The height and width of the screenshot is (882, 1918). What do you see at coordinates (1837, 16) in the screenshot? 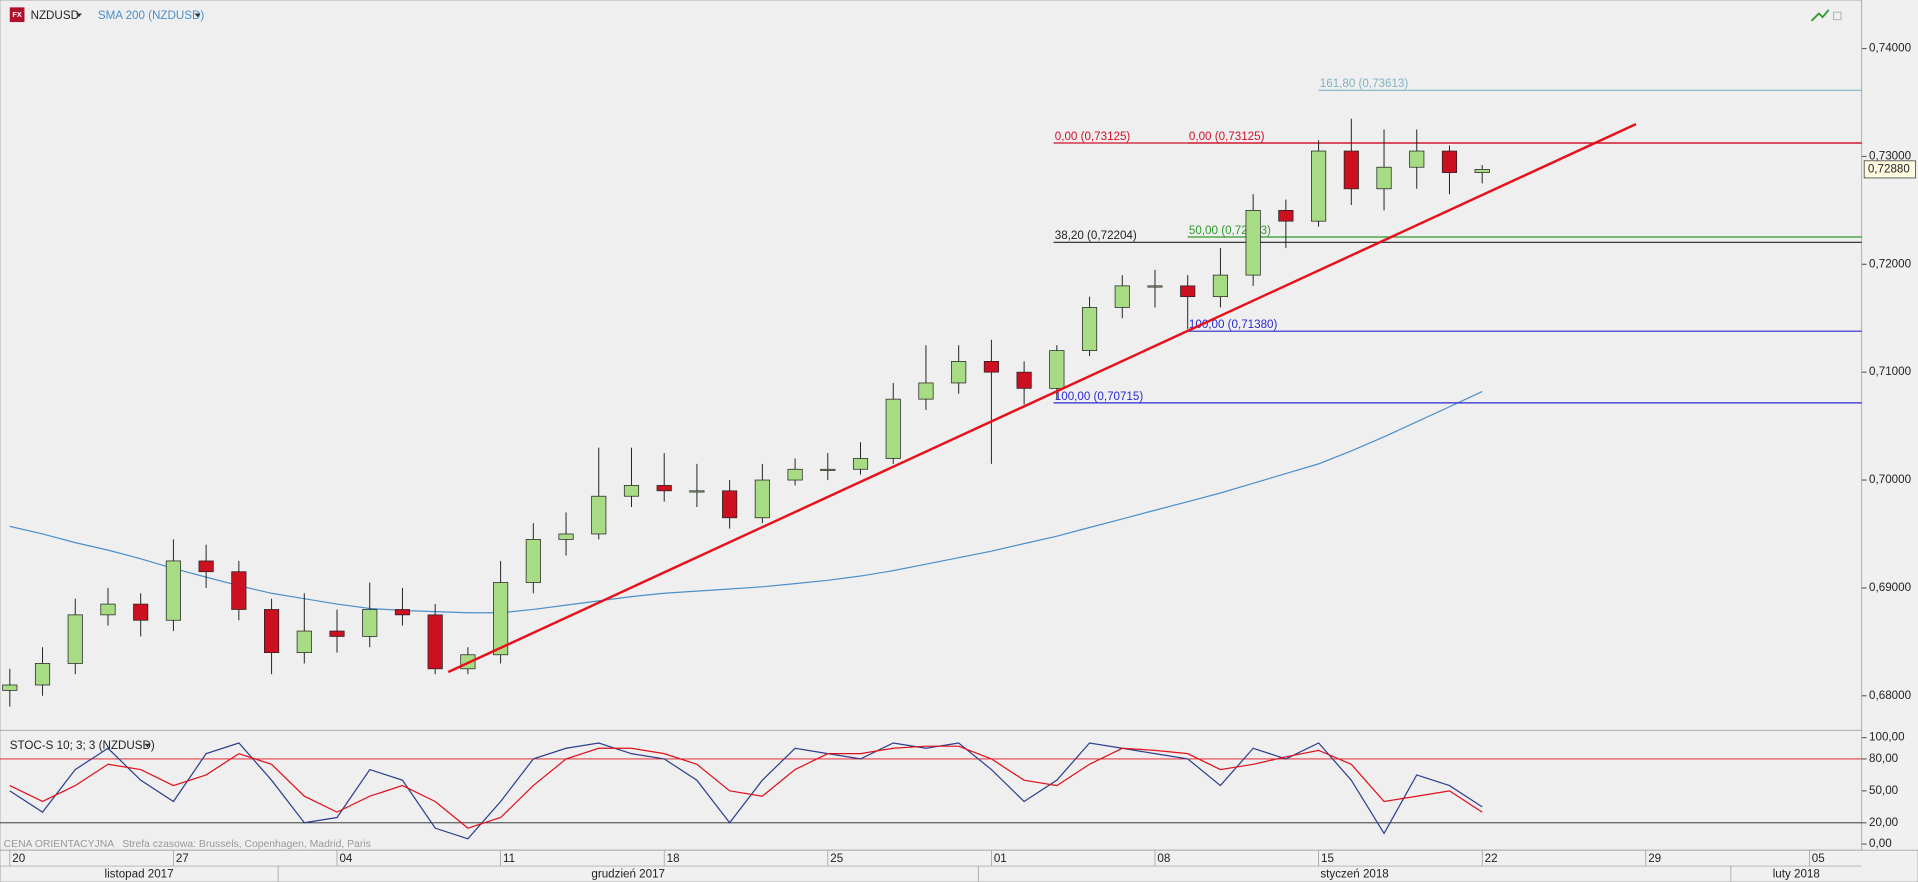
I see `window-icon` at bounding box center [1837, 16].